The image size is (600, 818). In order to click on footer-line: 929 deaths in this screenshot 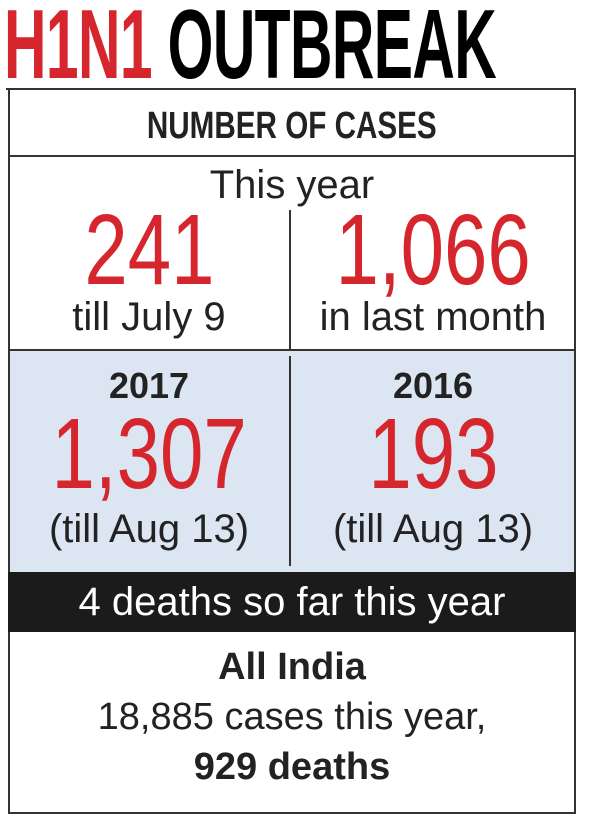, I will do `click(292, 767)`.